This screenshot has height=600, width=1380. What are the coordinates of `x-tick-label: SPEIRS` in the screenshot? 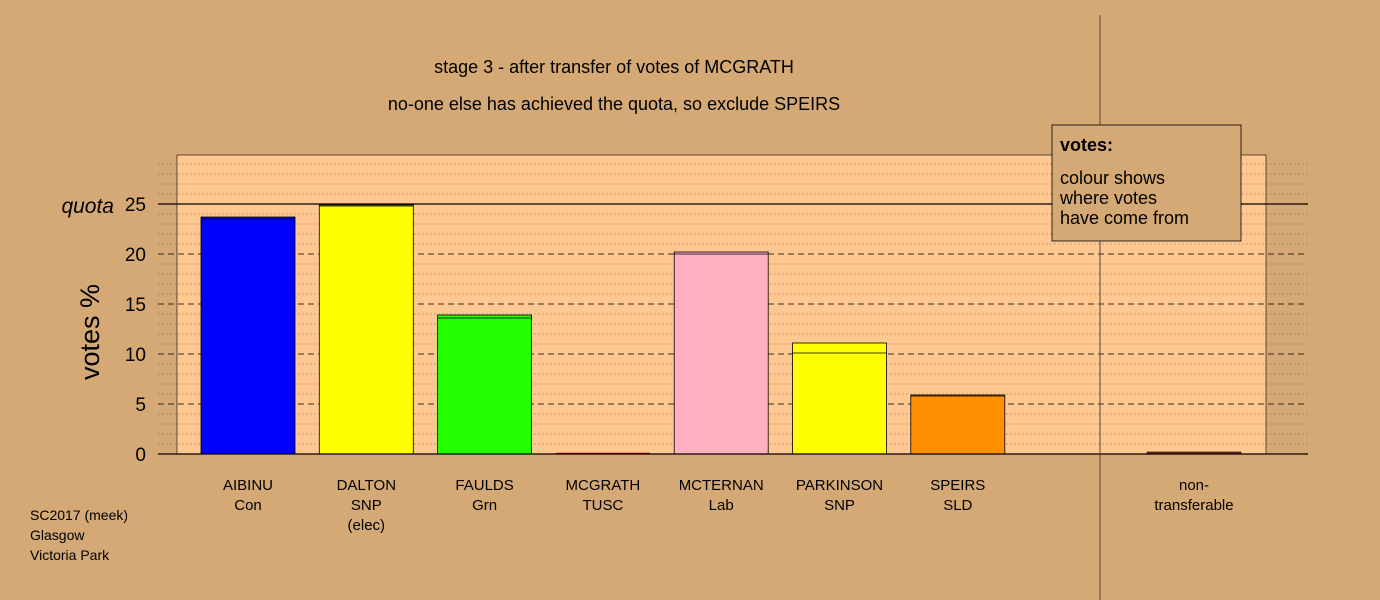 It's located at (957, 485).